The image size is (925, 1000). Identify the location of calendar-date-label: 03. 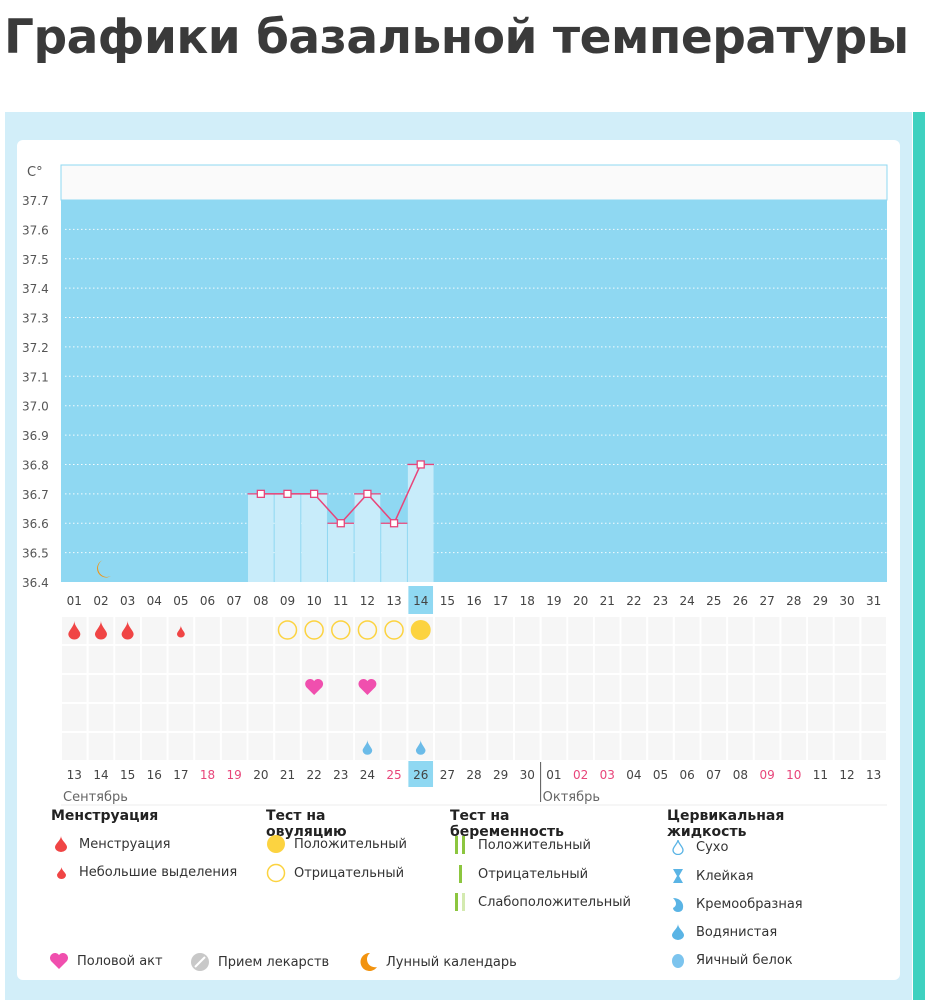
(607, 775).